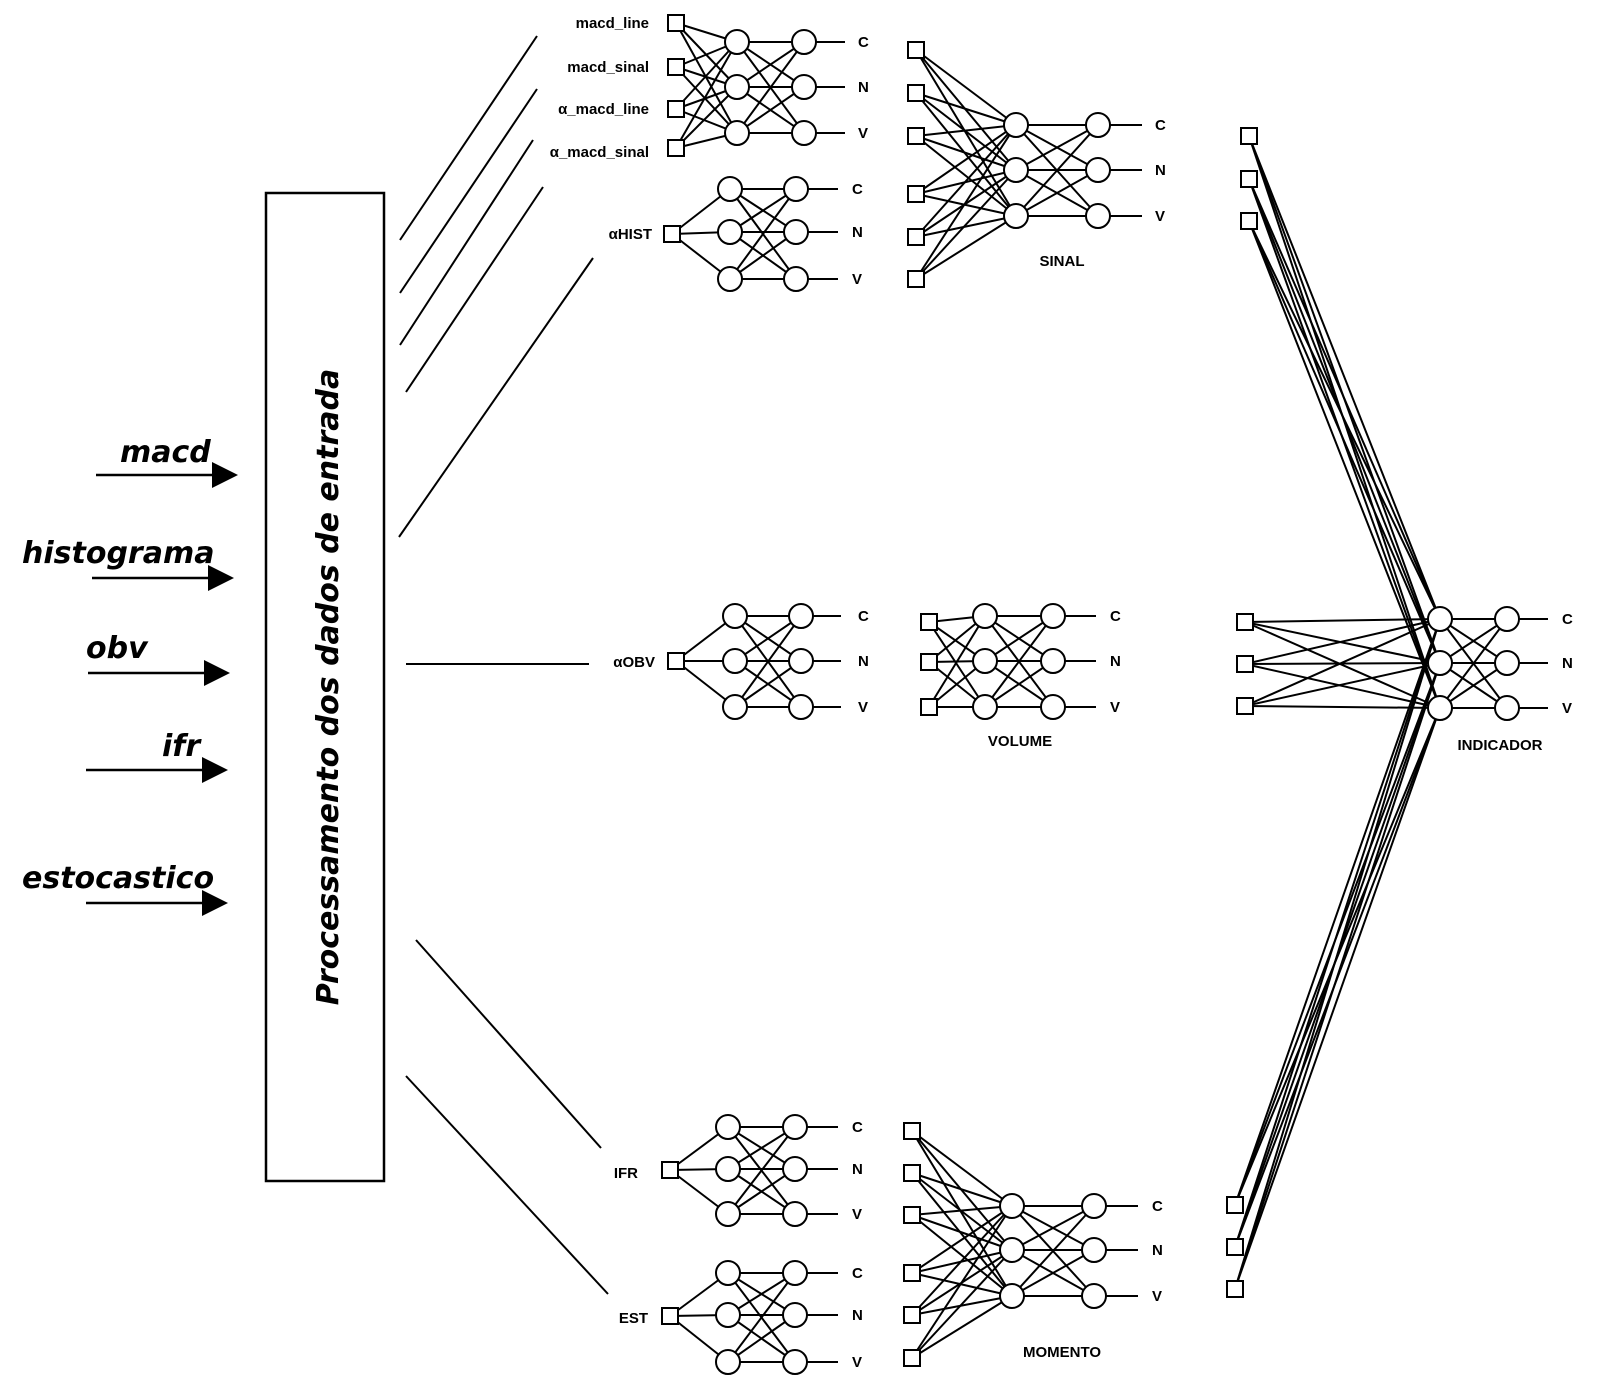  Describe the element at coordinates (612, 23) in the screenshot. I see `label-macd-line: macd_line` at that location.